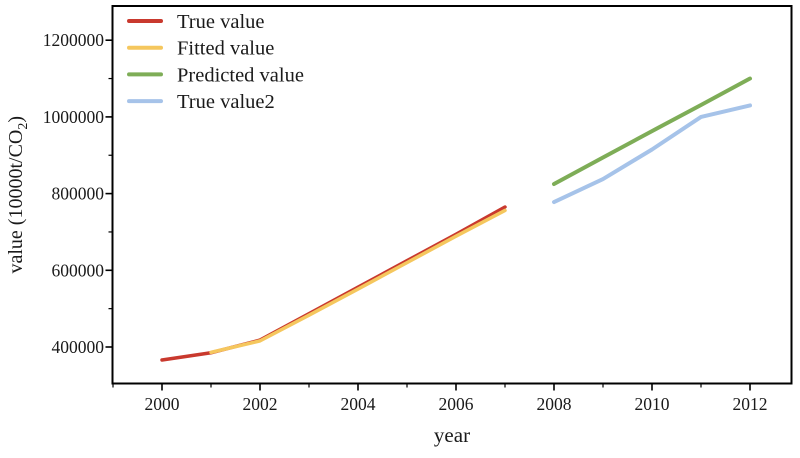  I want to click on x-tick-label: 2000, so click(162, 404).